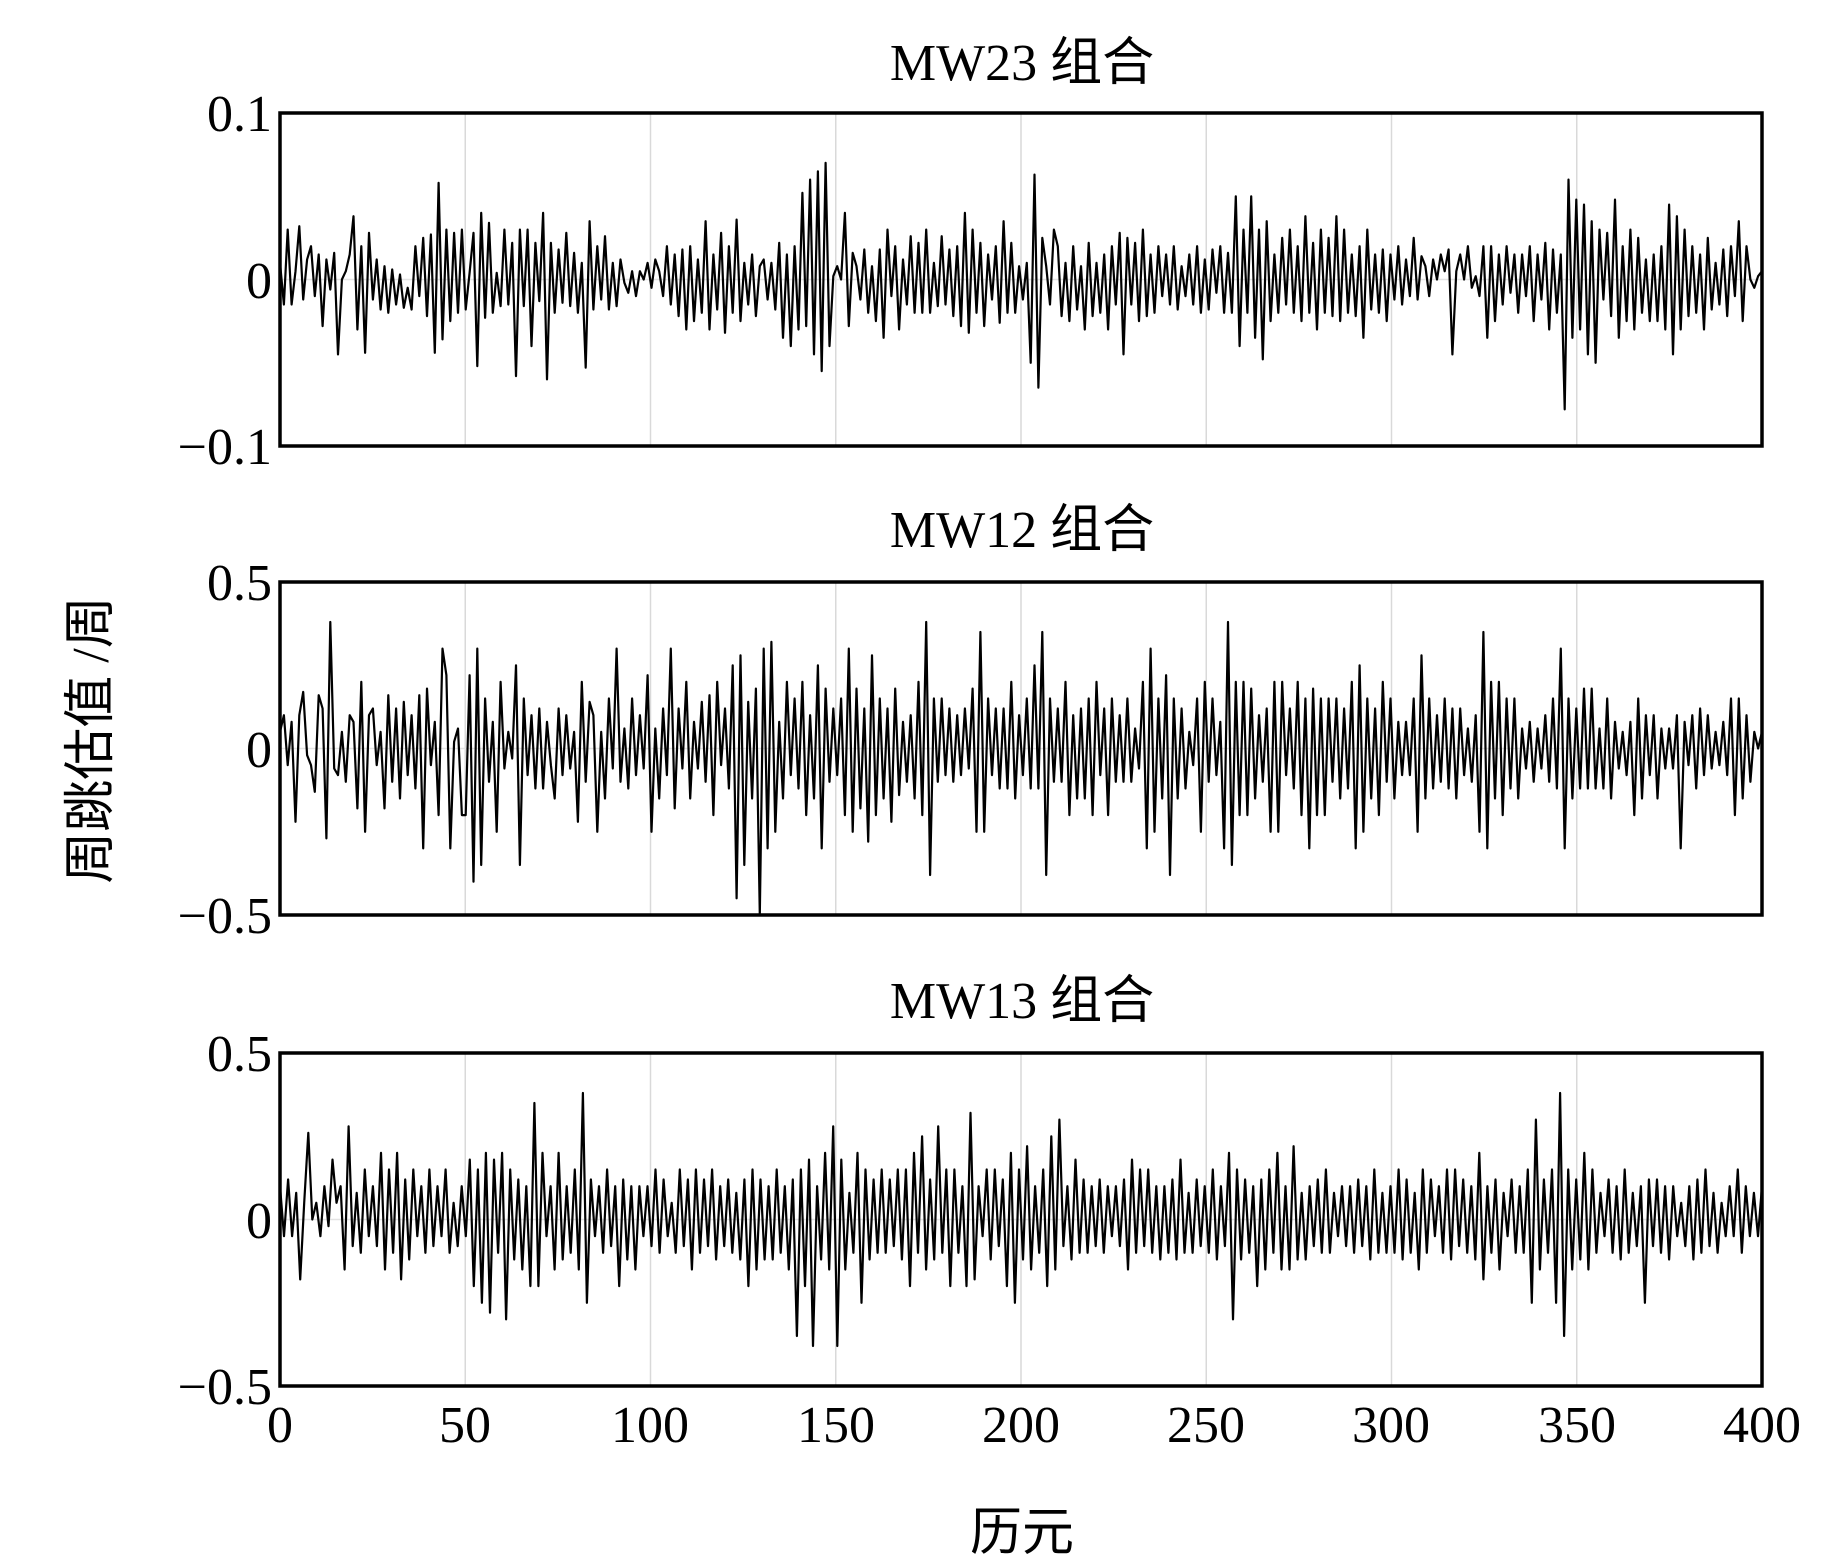 This screenshot has height=1559, width=1843. What do you see at coordinates (225, 447) in the screenshot?
I see `y-tick-label-bottom: −0.1` at bounding box center [225, 447].